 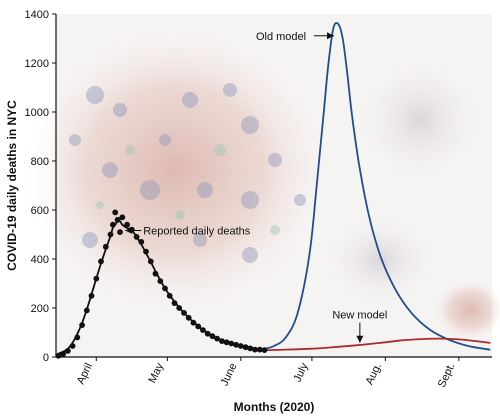 I want to click on x-axis-title: Months (2020), so click(x=274, y=407).